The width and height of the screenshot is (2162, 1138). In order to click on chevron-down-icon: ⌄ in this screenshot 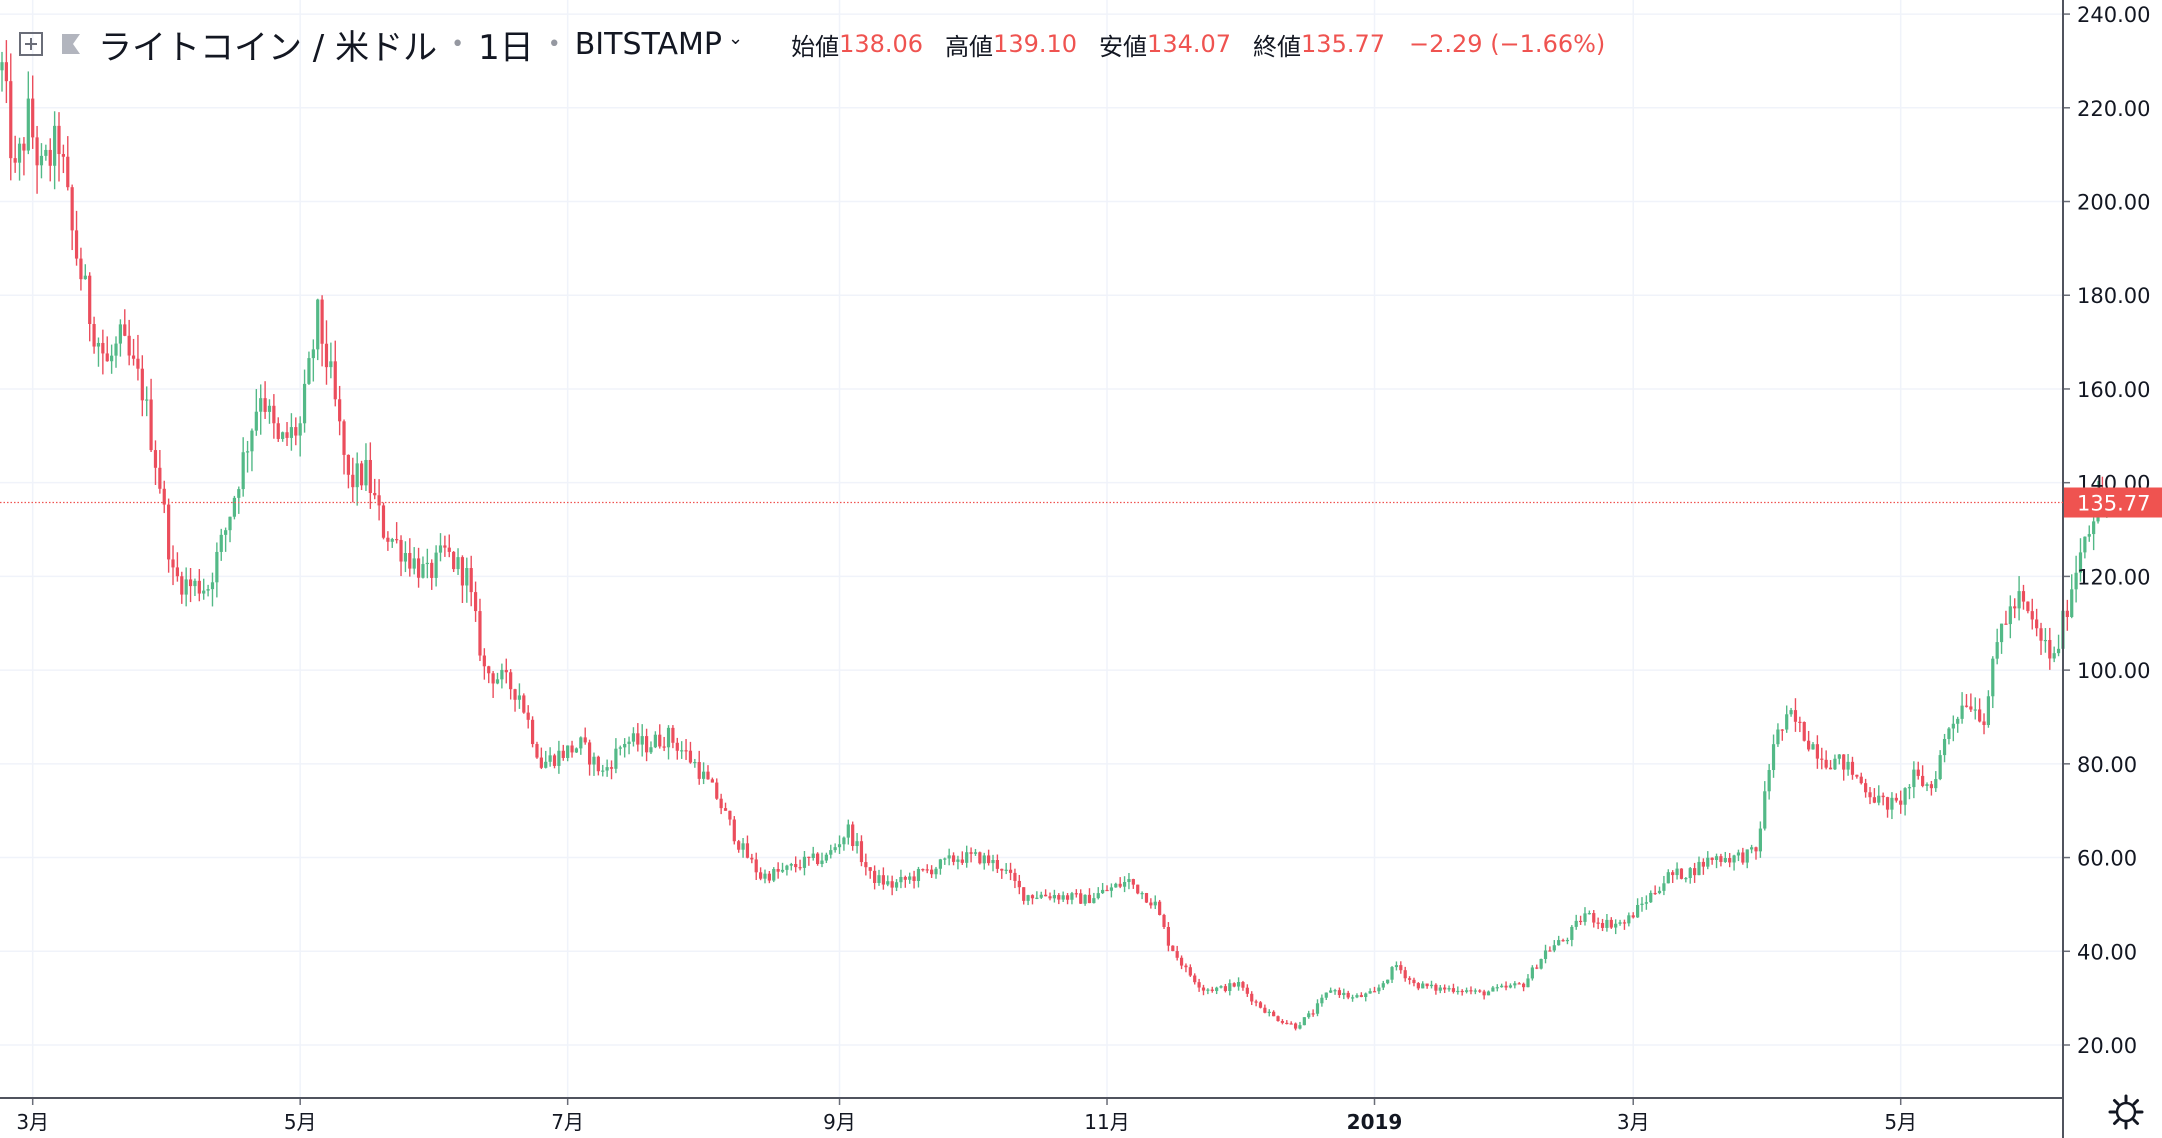, I will do `click(735, 38)`.